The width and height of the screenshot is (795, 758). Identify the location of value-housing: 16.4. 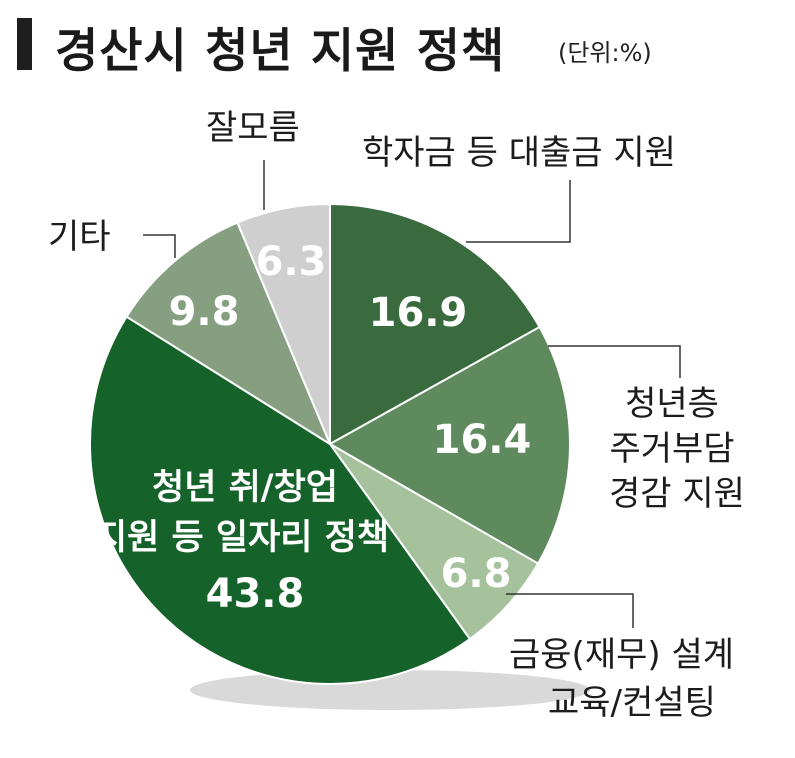
(482, 440).